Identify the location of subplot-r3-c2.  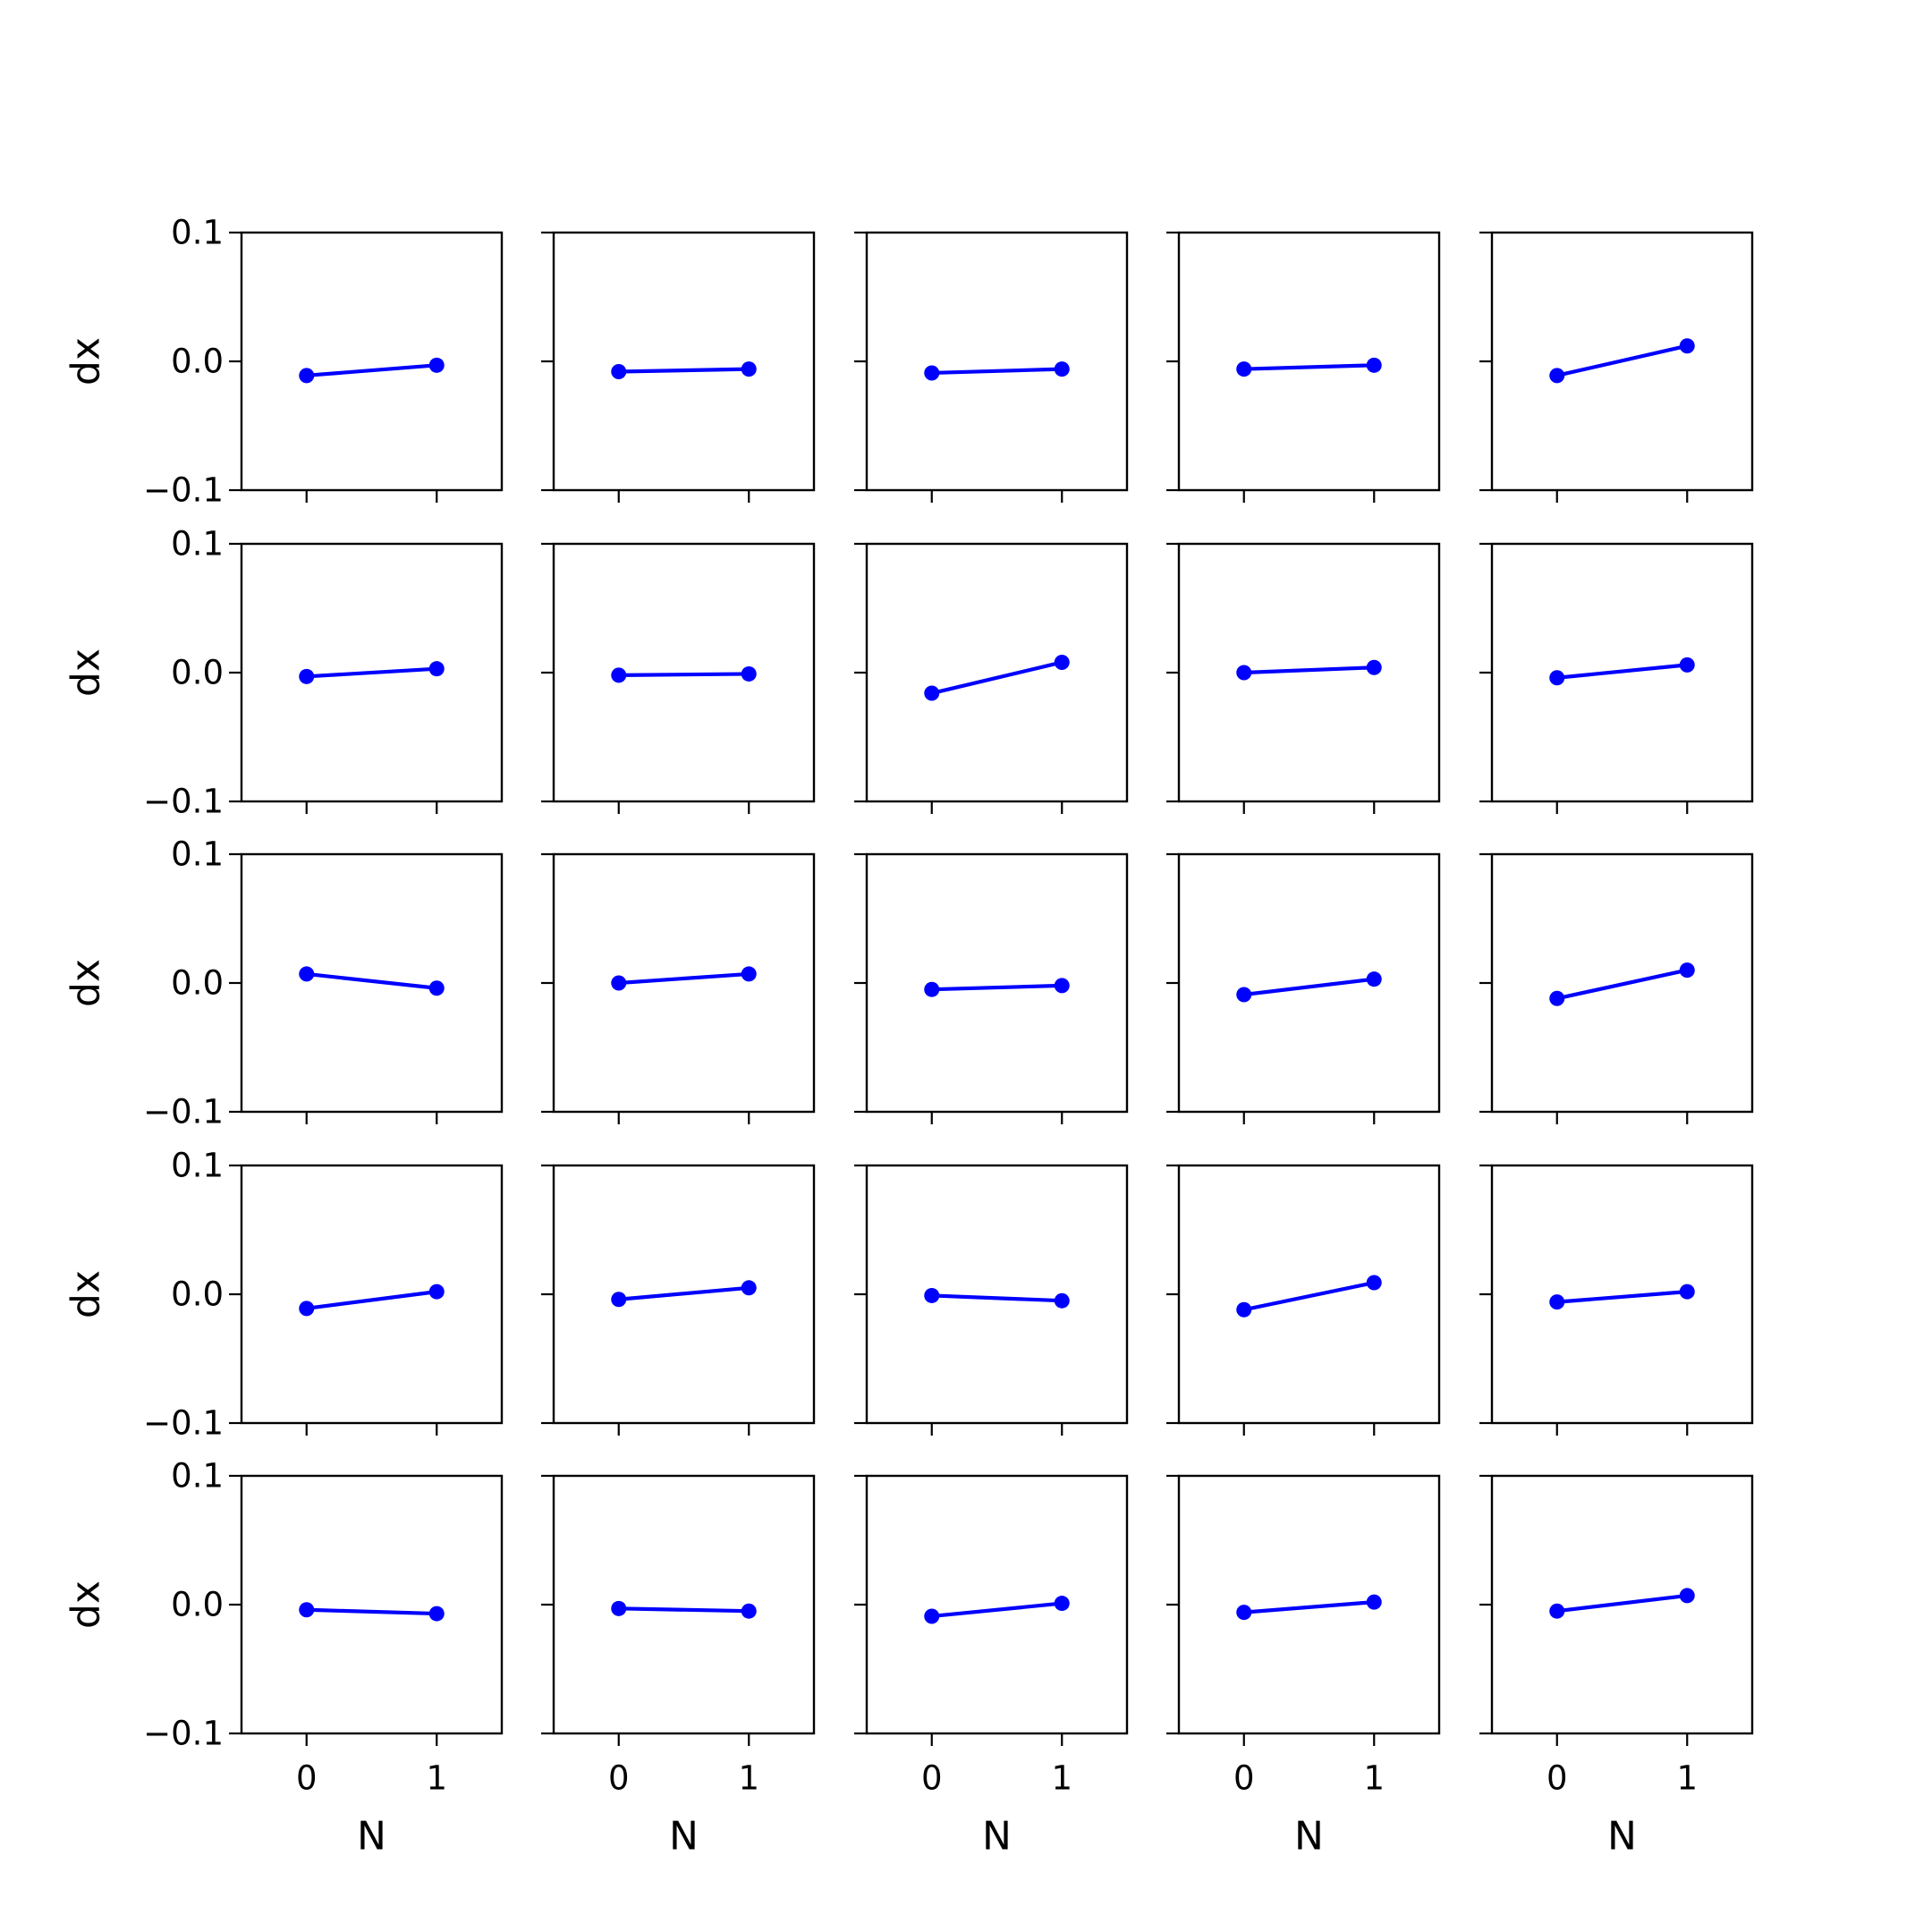
(678, 988).